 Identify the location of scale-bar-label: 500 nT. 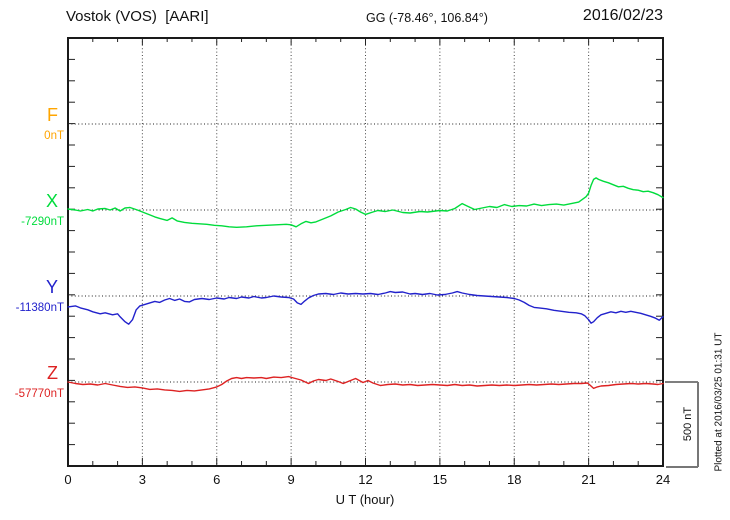
(688, 424).